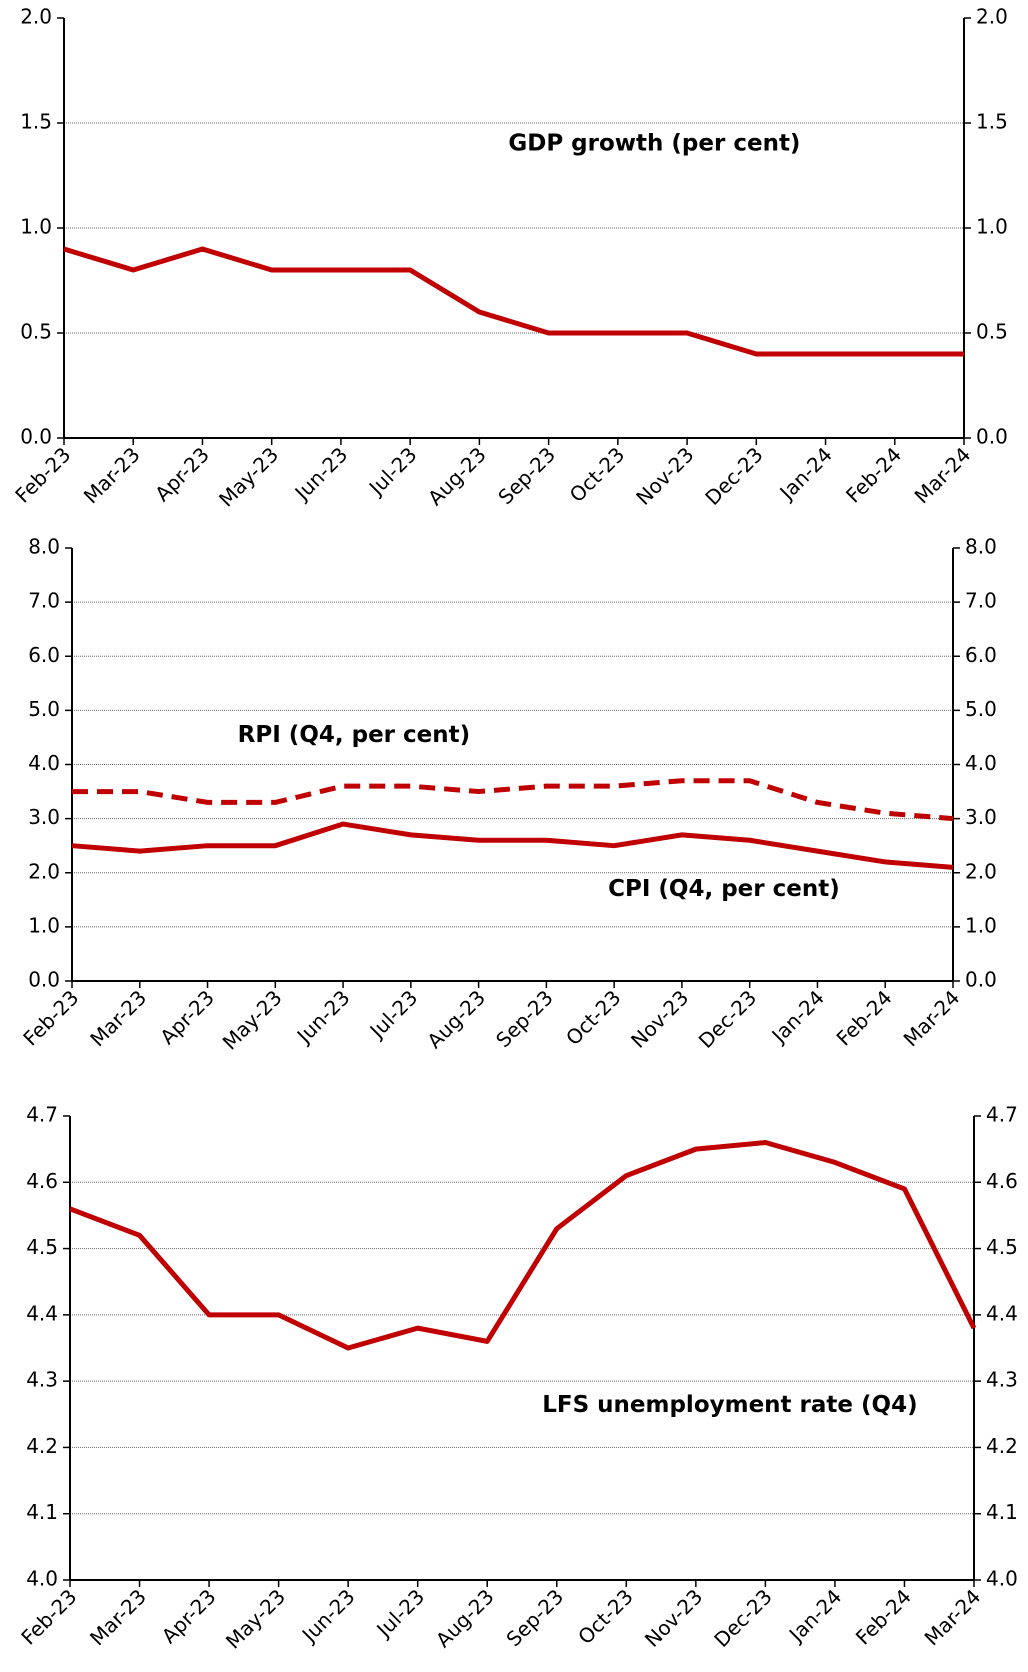  Describe the element at coordinates (42, 1446) in the screenshot. I see `y-tick-label: 4.2` at that location.